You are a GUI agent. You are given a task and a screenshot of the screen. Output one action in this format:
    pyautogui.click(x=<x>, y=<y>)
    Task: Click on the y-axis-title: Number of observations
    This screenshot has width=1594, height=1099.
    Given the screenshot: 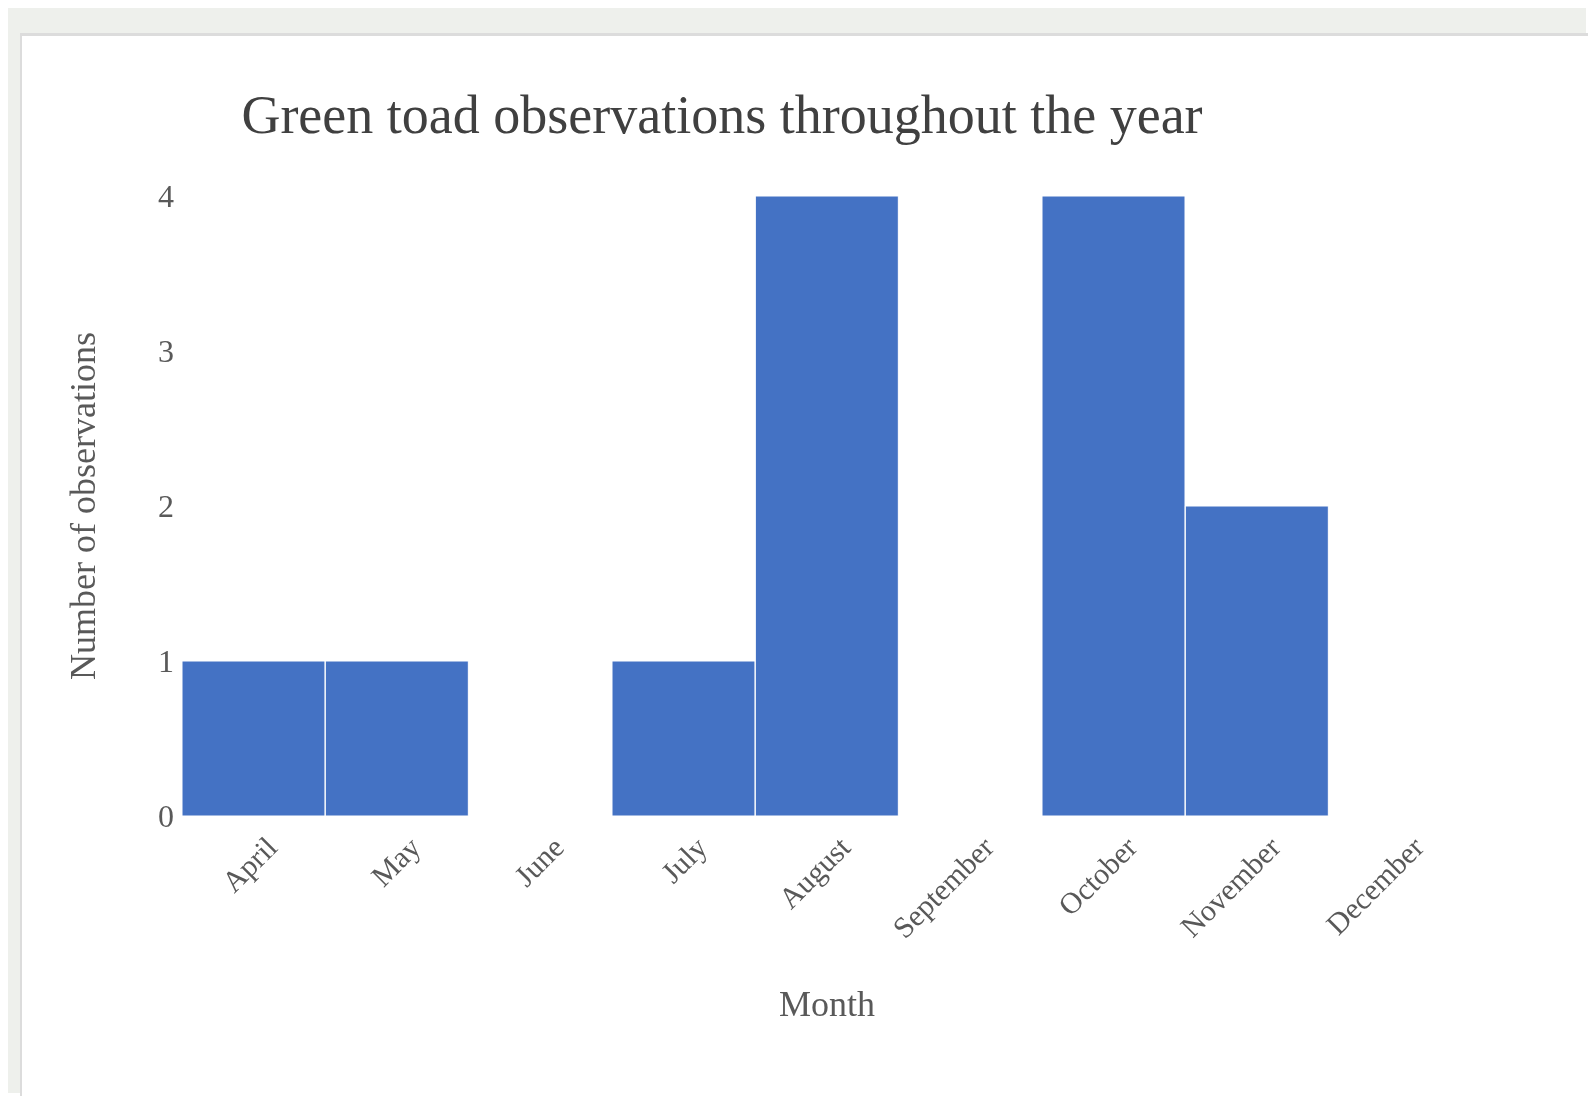 What is the action you would take?
    pyautogui.click(x=82, y=506)
    